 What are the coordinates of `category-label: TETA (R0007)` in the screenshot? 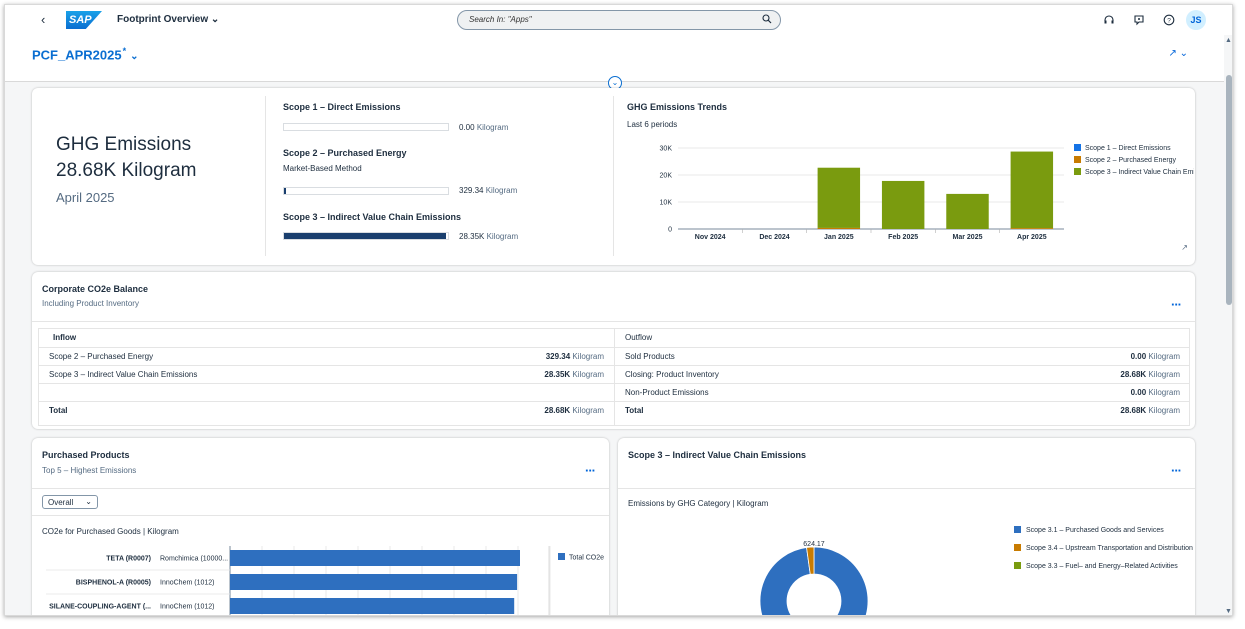 It's located at (128, 559).